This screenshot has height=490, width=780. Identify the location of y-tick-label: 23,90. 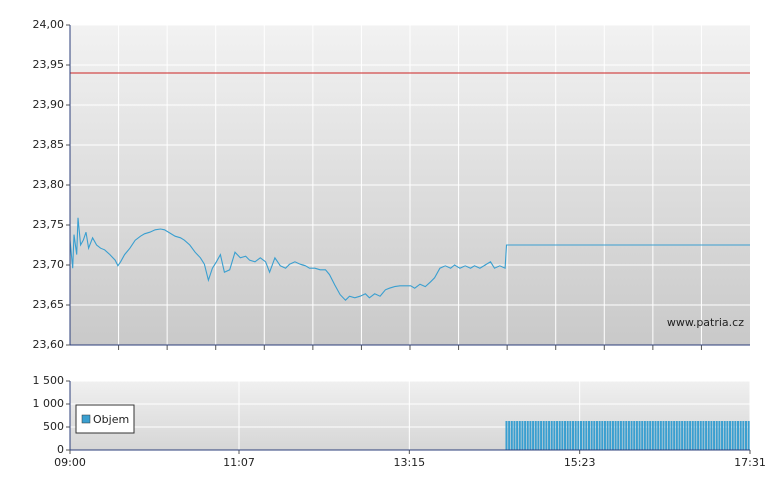
(49, 104).